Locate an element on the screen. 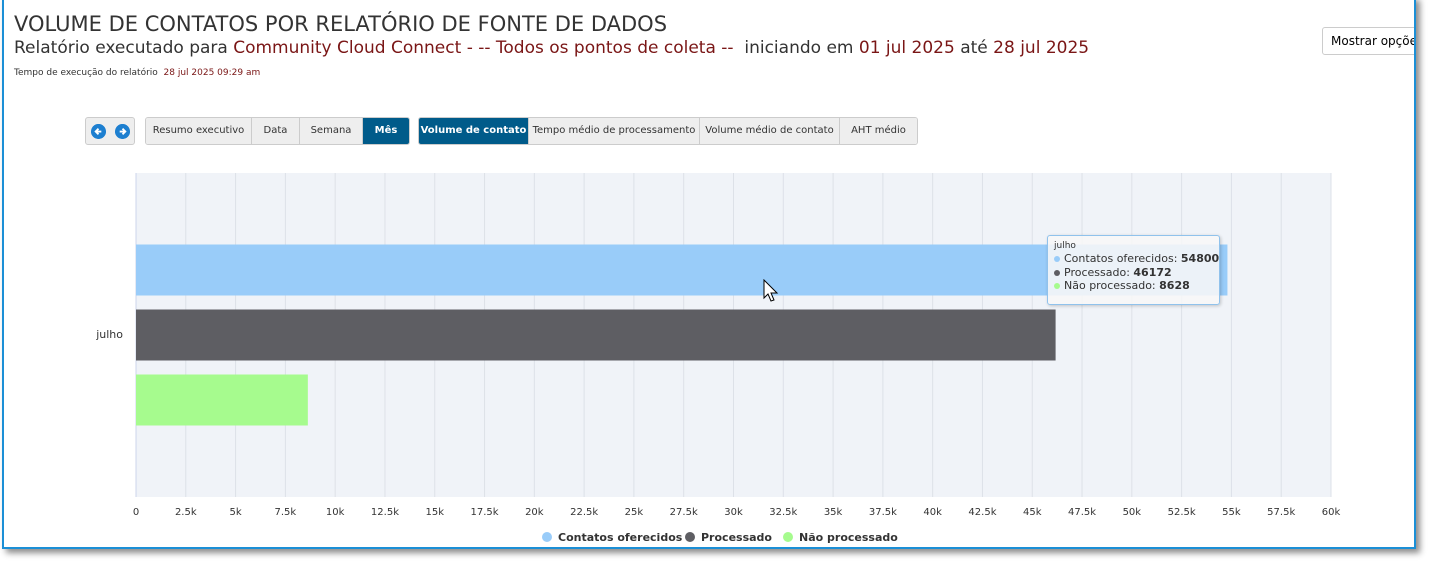 This screenshot has width=1431, height=566. tooltip-line: Não processado: 8628 is located at coordinates (1133, 286).